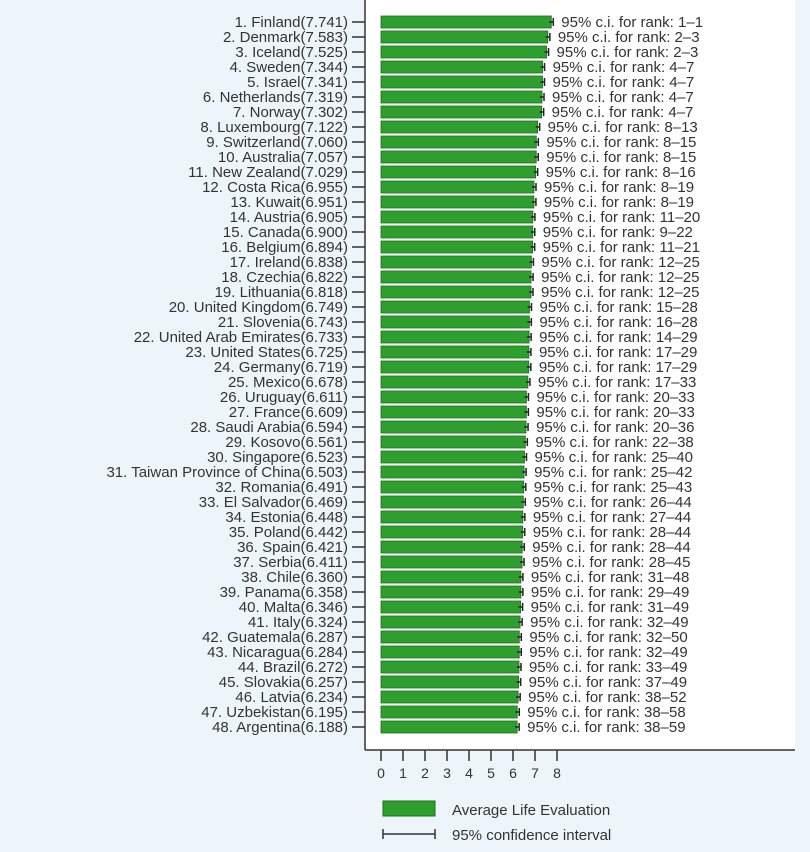  What do you see at coordinates (531, 810) in the screenshot?
I see `legend-label-bar: Average Life Evaluation` at bounding box center [531, 810].